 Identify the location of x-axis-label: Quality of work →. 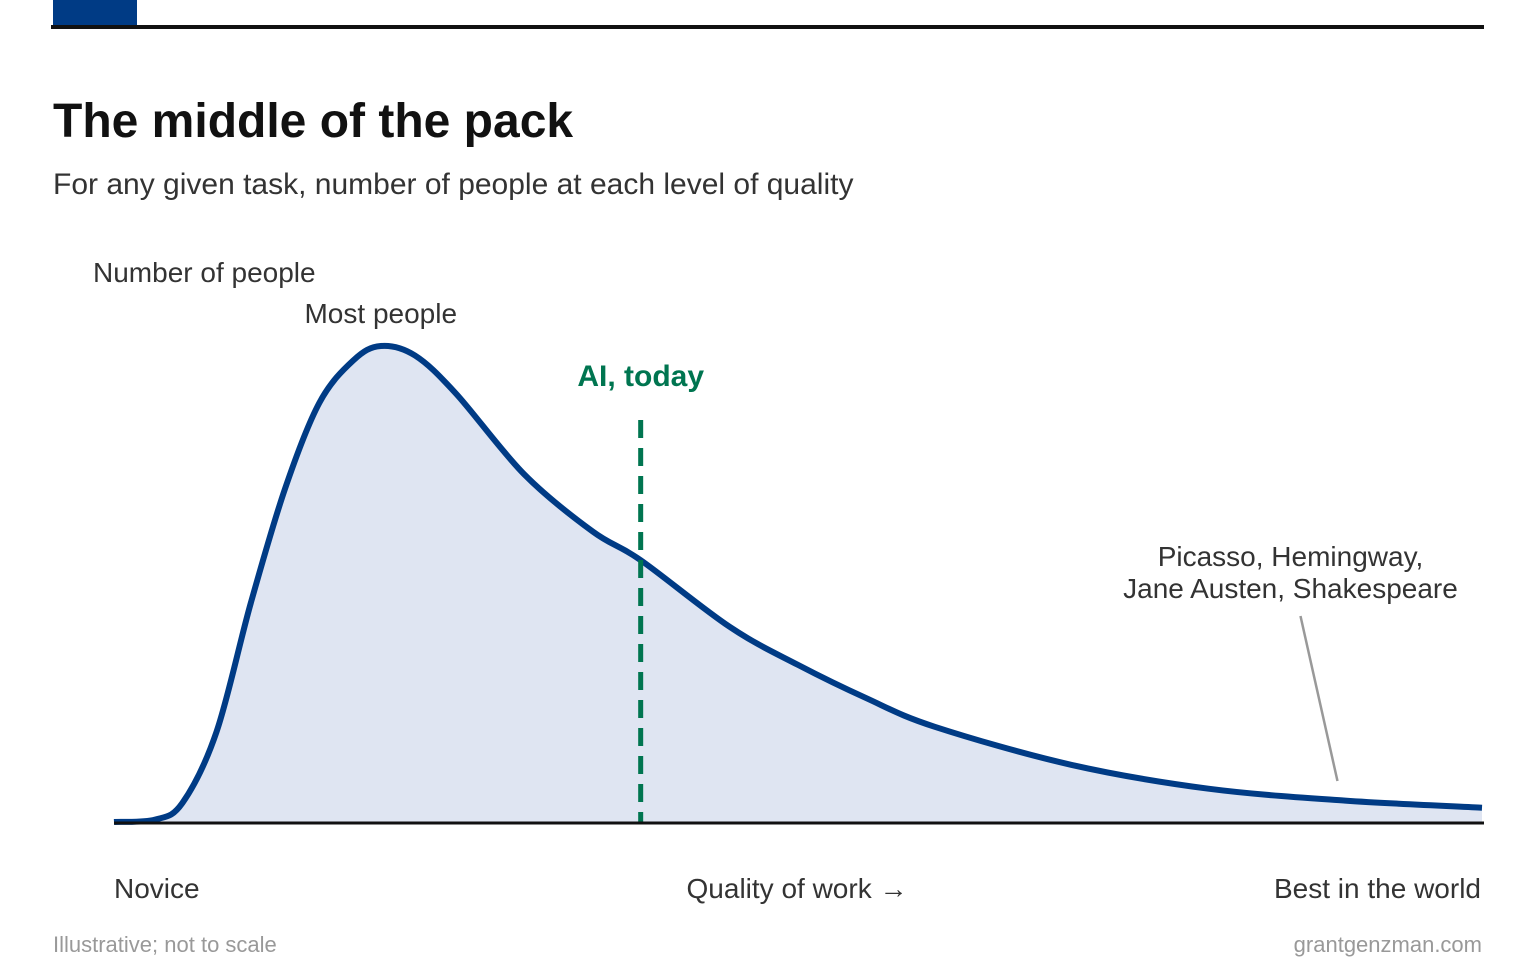
(797, 888).